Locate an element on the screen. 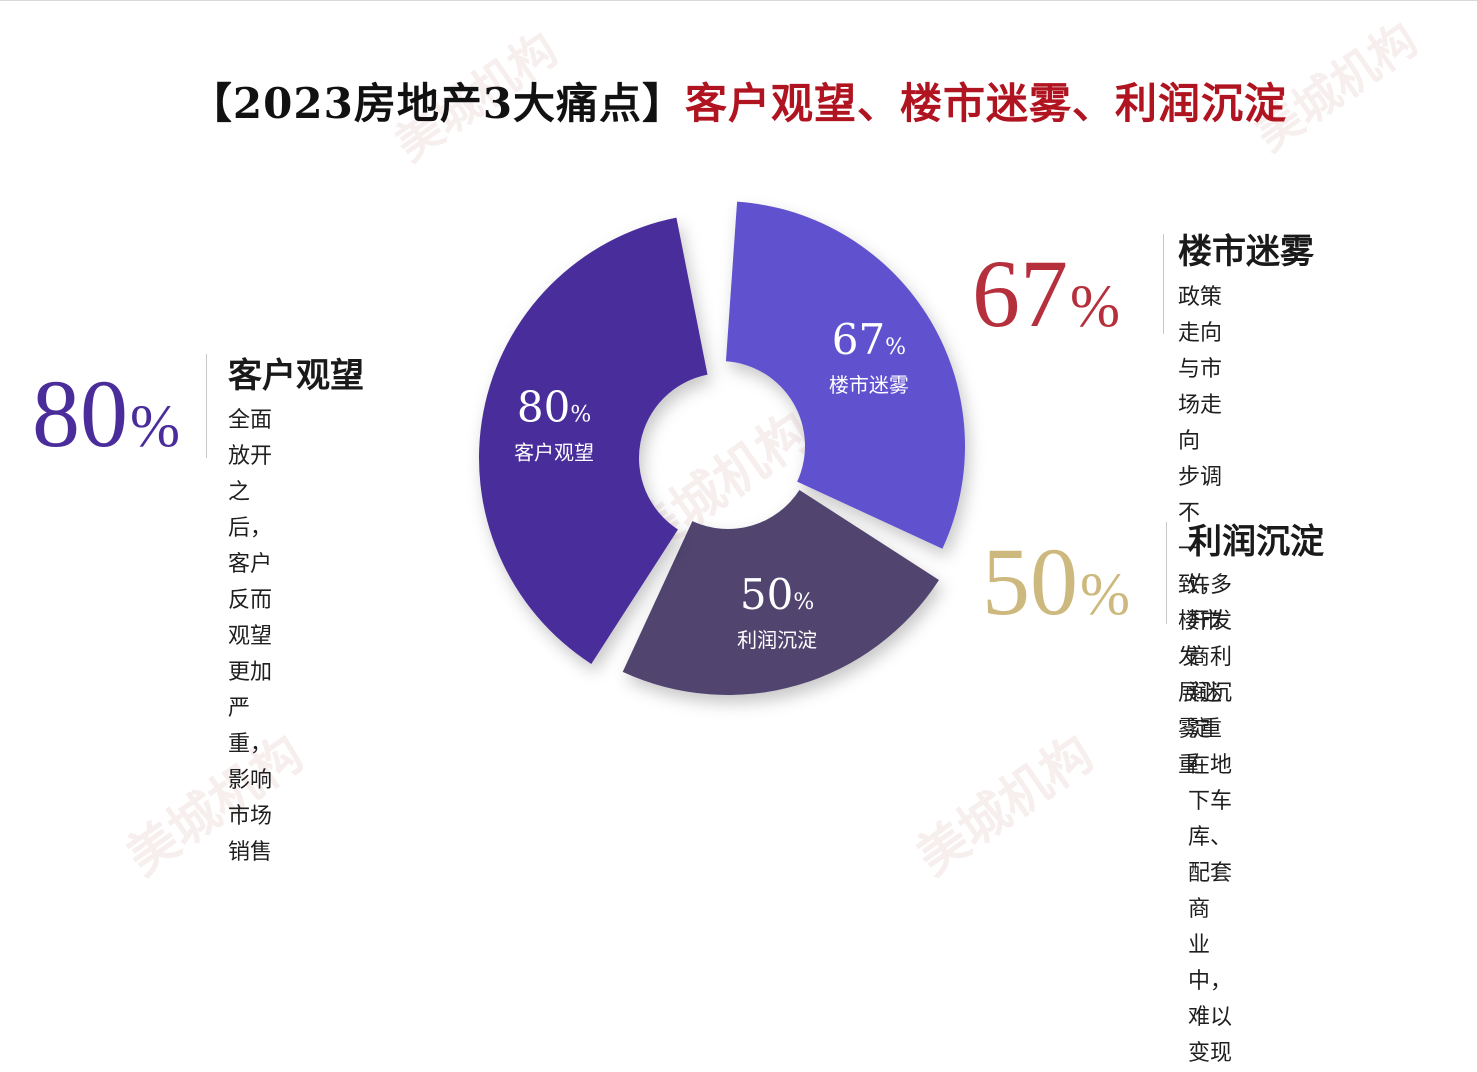 The height and width of the screenshot is (1072, 1477). callout-lirun-divider is located at coordinates (1166, 573).